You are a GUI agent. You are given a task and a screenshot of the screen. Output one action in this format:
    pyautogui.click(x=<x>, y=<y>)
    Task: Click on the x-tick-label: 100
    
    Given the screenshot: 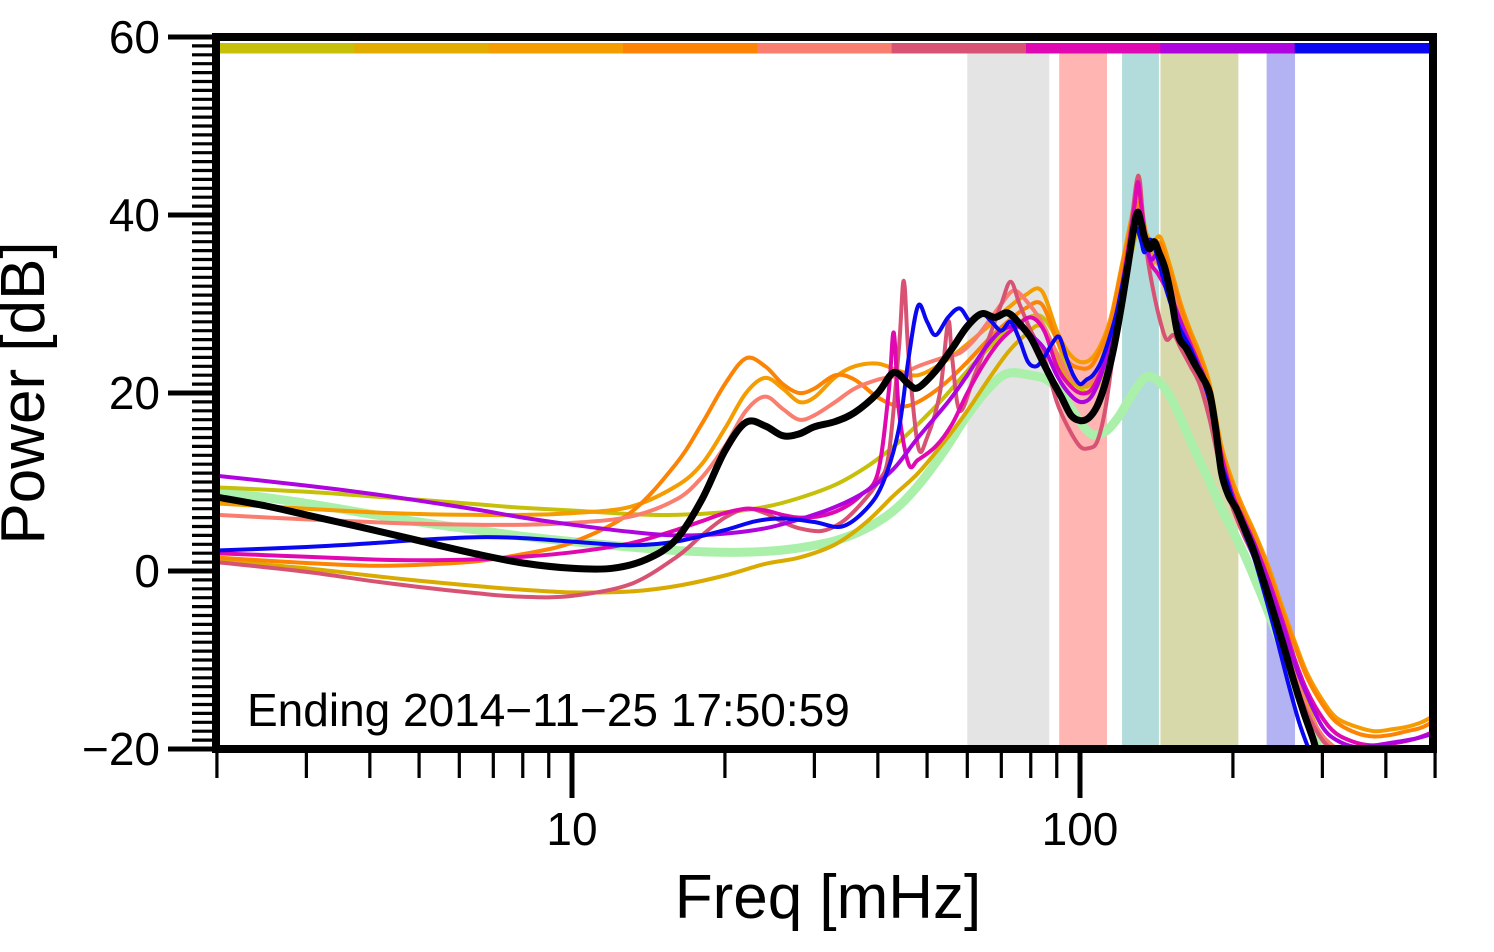 What is the action you would take?
    pyautogui.click(x=1080, y=829)
    